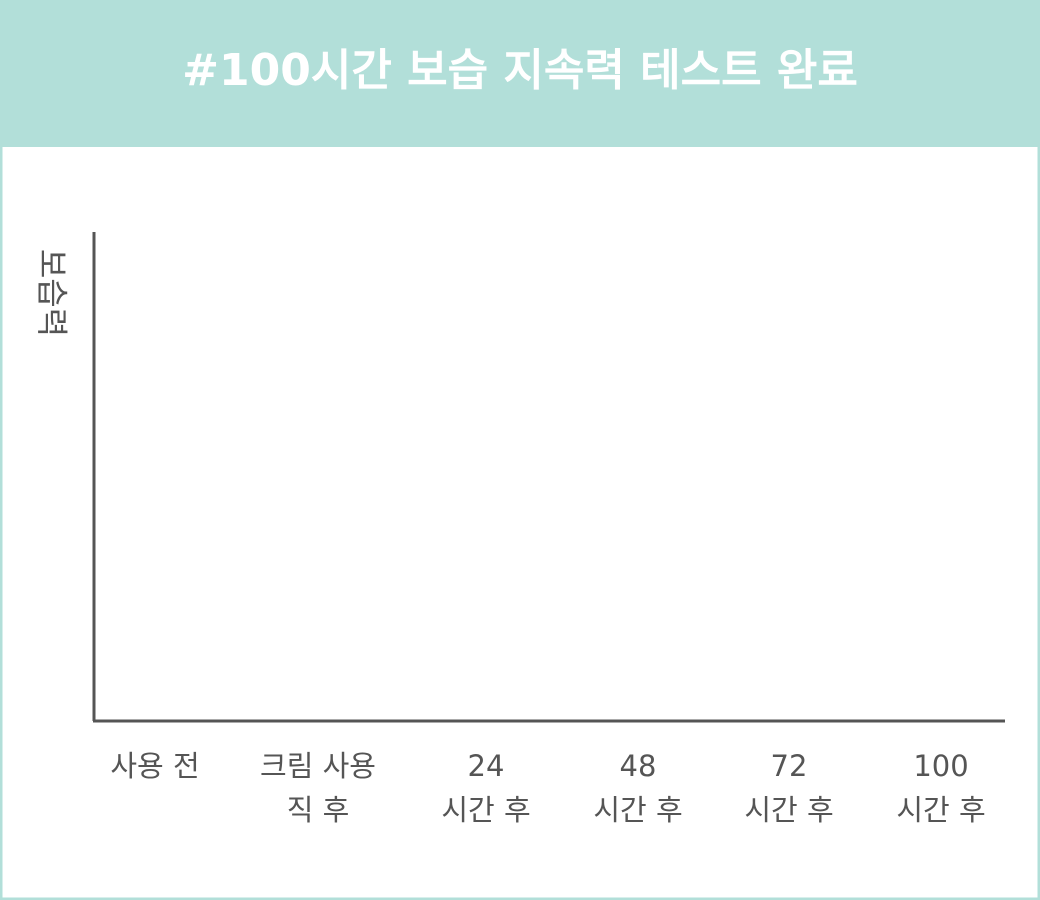 The height and width of the screenshot is (900, 1040). What do you see at coordinates (154, 766) in the screenshot?
I see `x-tick-label: 사용 전` at bounding box center [154, 766].